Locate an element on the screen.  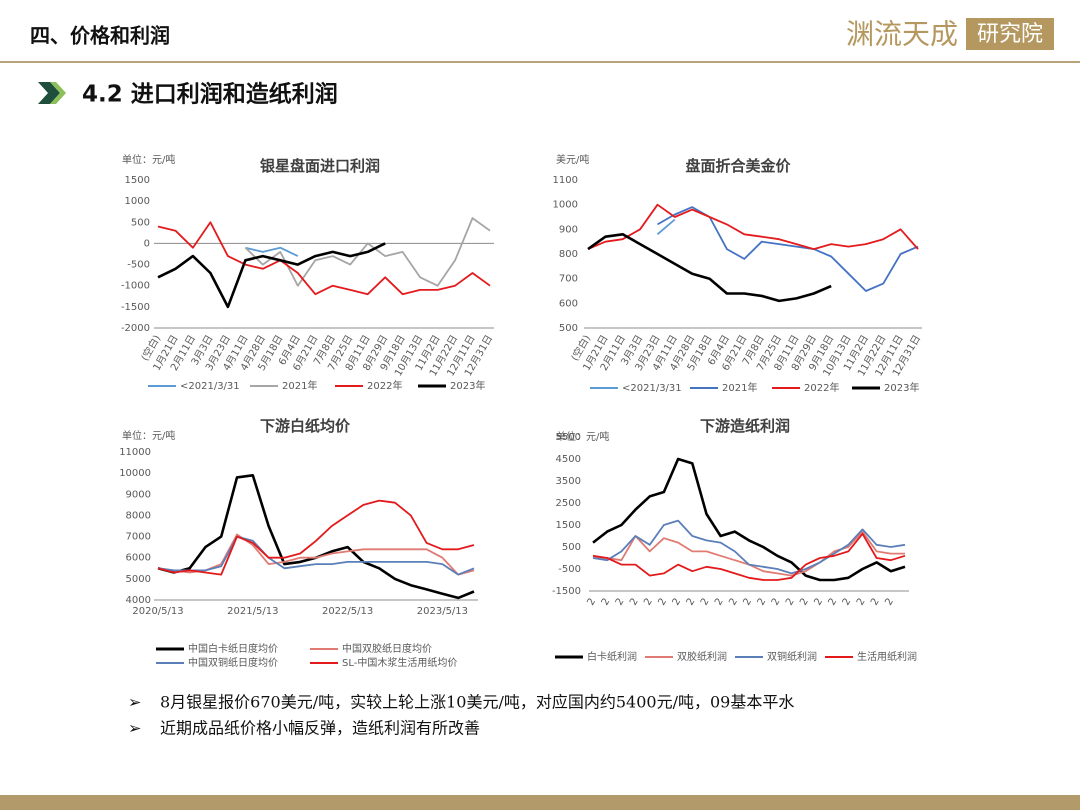
legend-label: 白卡纸利润 is located at coordinates (612, 656).